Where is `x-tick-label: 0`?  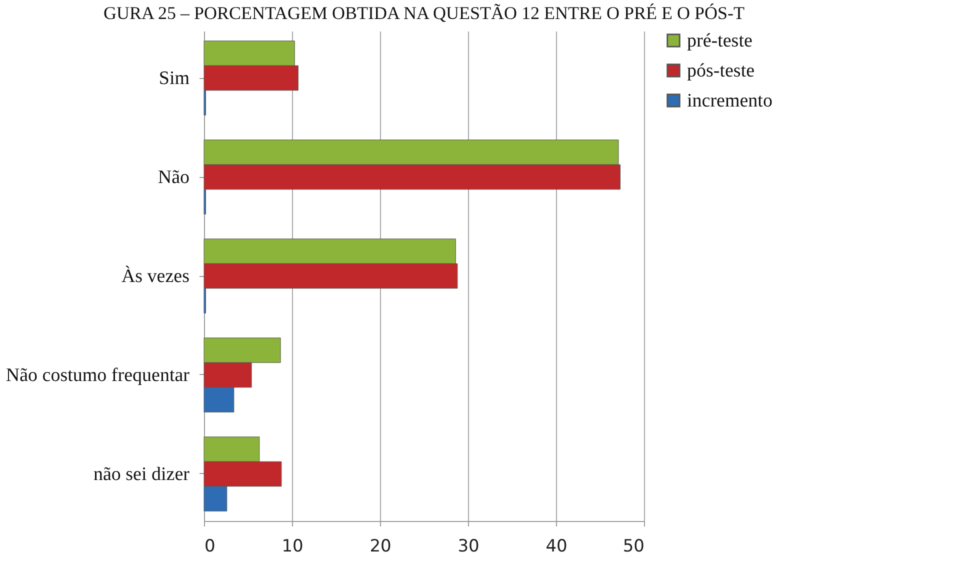 x-tick-label: 0 is located at coordinates (210, 546).